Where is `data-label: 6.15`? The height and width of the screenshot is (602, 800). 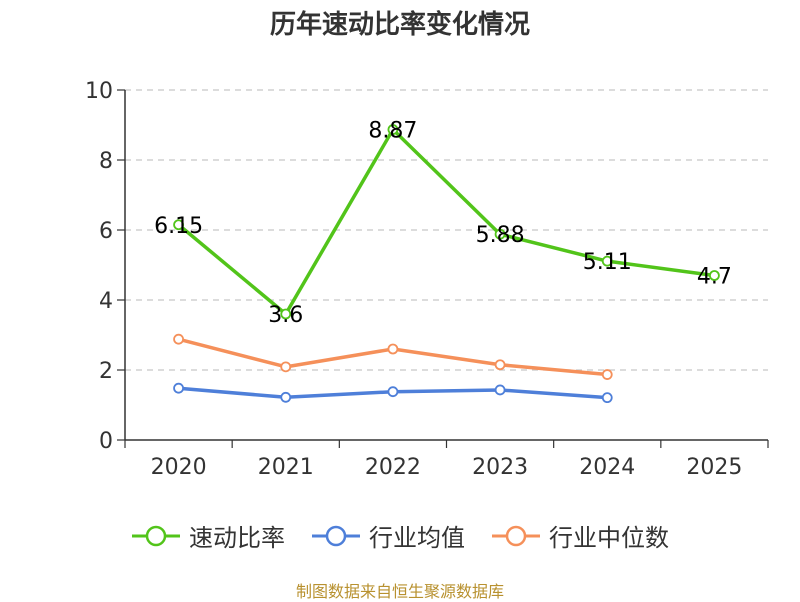 data-label: 6.15 is located at coordinates (178, 226).